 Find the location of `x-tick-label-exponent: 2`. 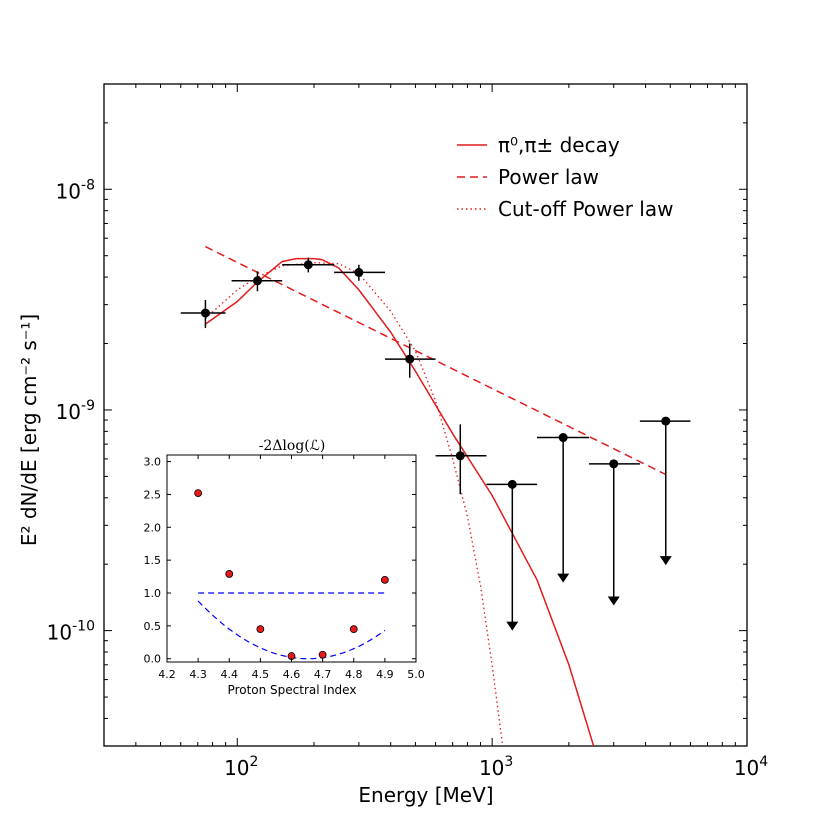

x-tick-label-exponent: 2 is located at coordinates (254, 762).